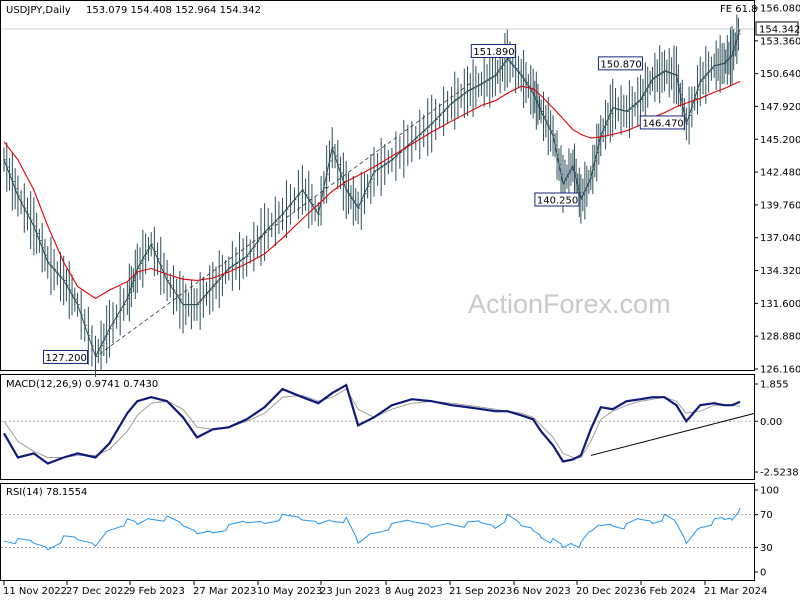  What do you see at coordinates (82, 384) in the screenshot?
I see `macd-label: MACD(12,26,9) 0.9741 0.7430` at bounding box center [82, 384].